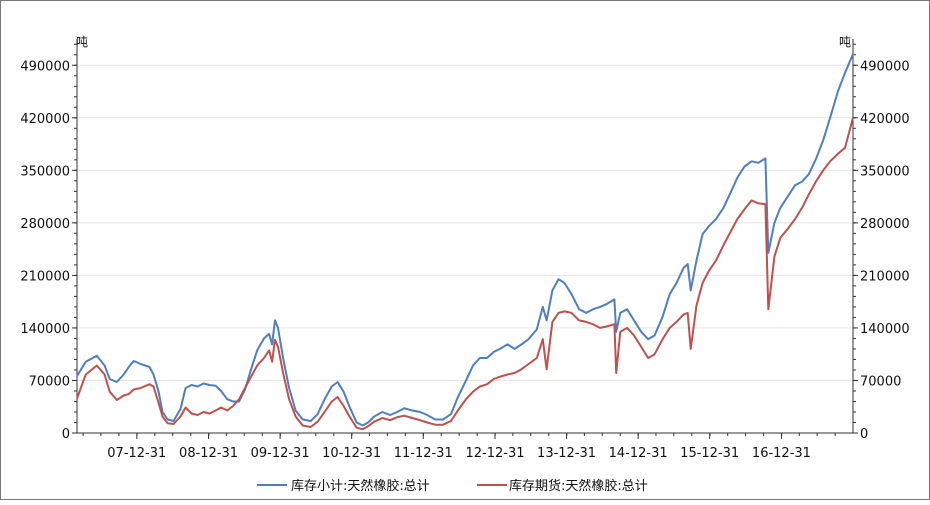 This screenshot has height=505, width=930. Describe the element at coordinates (494, 453) in the screenshot. I see `x-tick-label: 12-12-31` at that location.